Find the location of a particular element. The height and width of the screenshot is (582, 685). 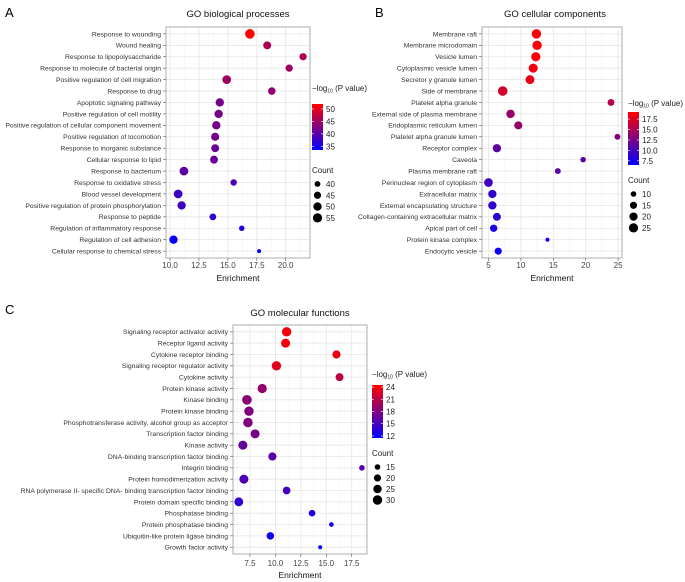

y-tick-label: Response to drug is located at coordinates (134, 91).